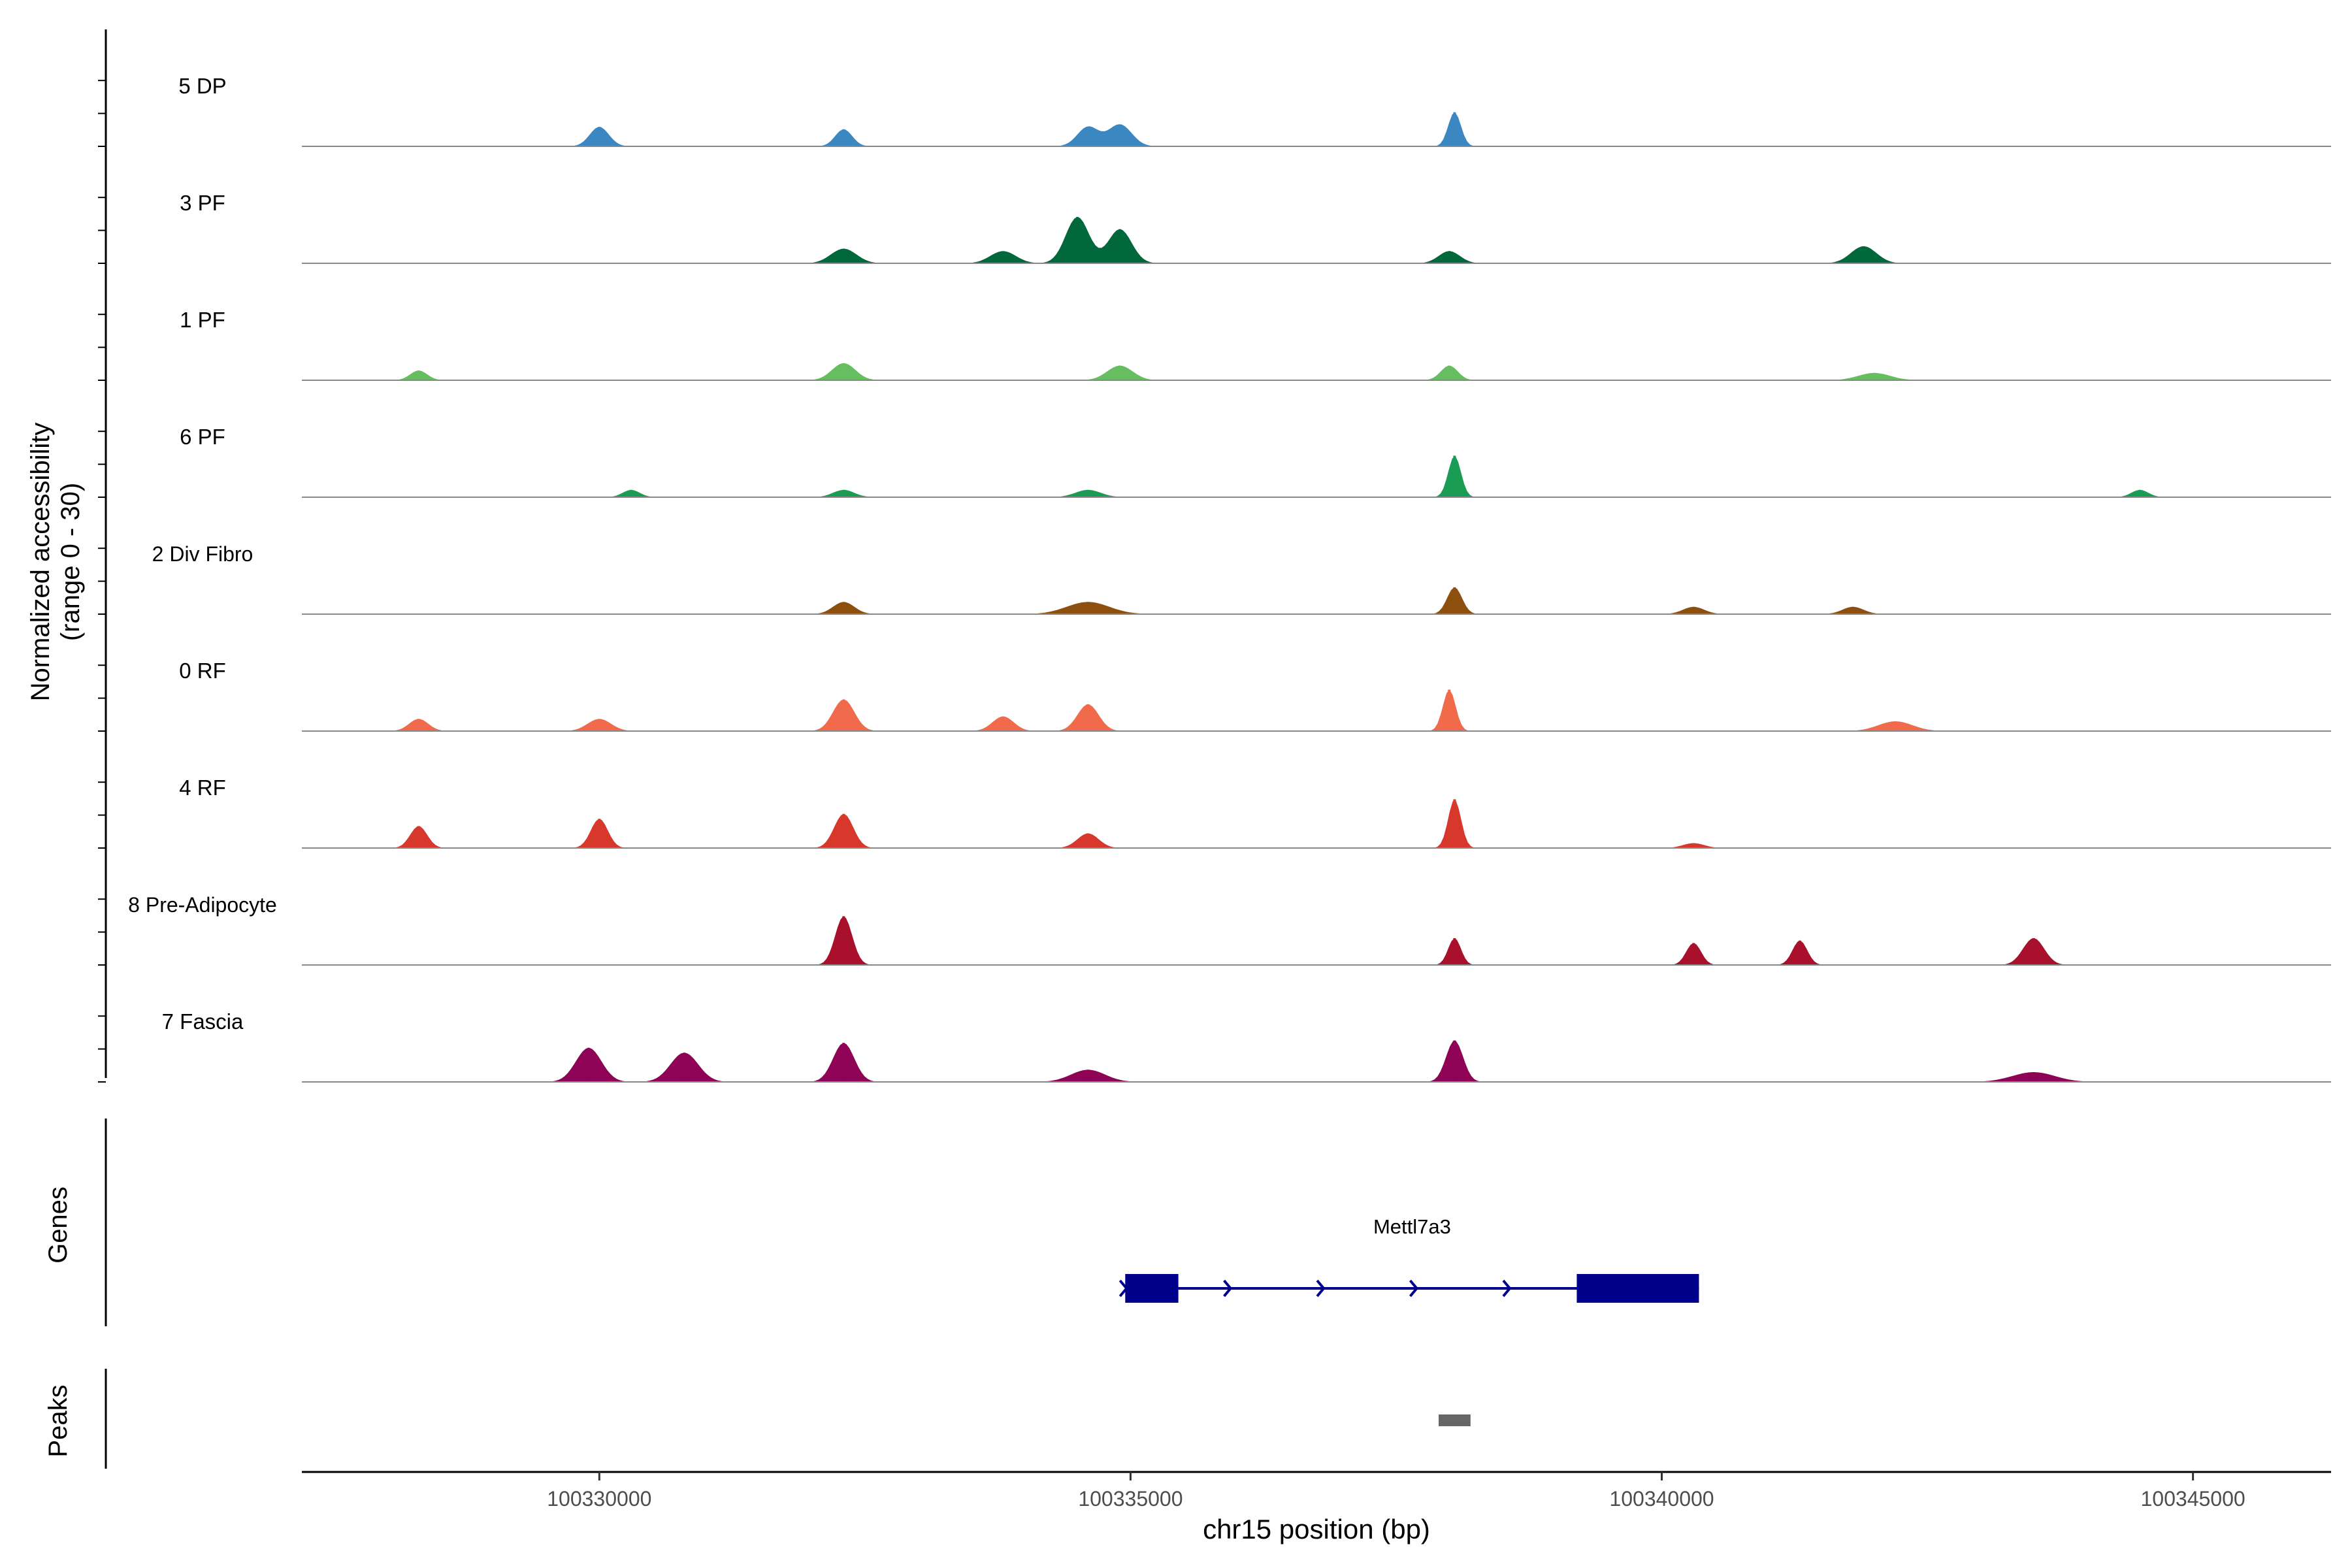  What do you see at coordinates (599, 1499) in the screenshot?
I see `x-tick-label: 100330000` at bounding box center [599, 1499].